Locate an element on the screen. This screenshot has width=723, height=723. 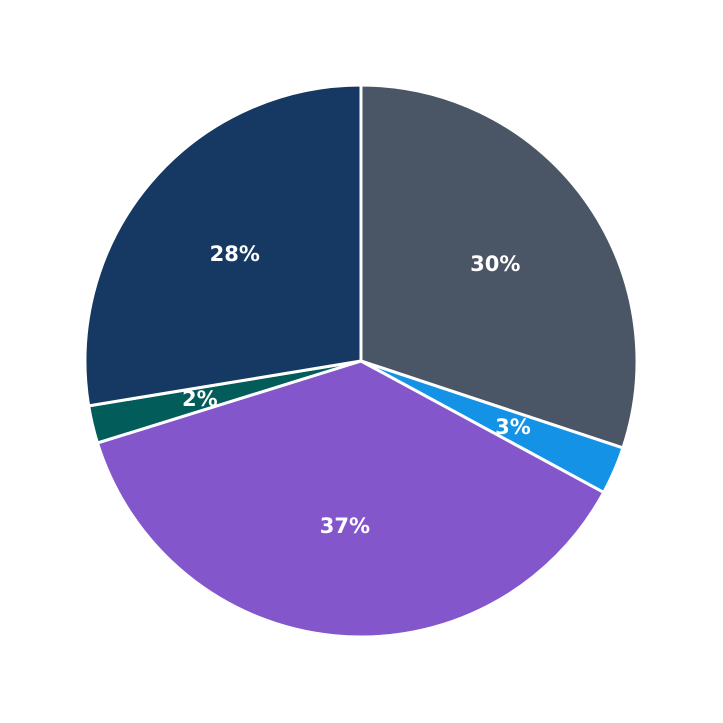
slice-label-1: 3% is located at coordinates (513, 427).